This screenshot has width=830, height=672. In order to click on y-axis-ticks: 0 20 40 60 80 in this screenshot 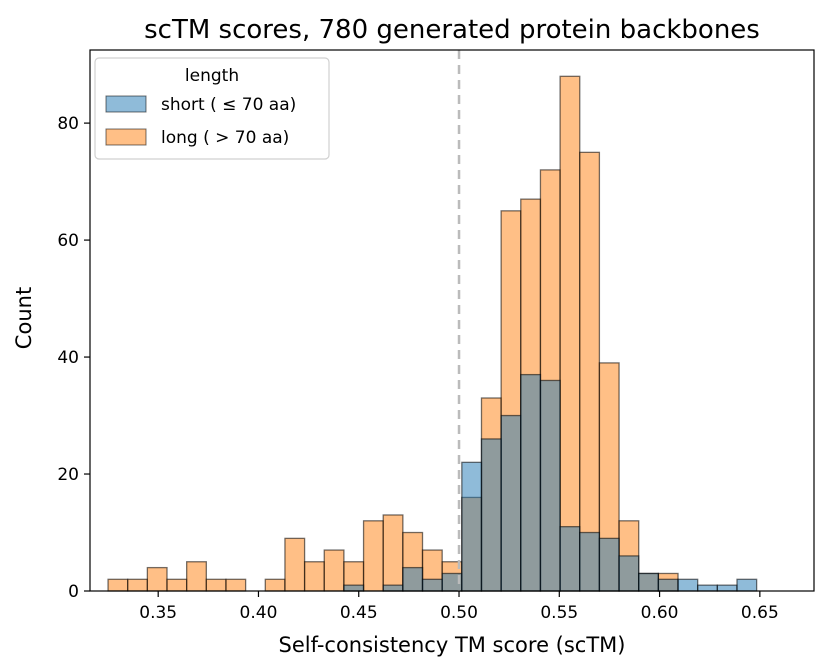, I will do `click(73, 358)`.